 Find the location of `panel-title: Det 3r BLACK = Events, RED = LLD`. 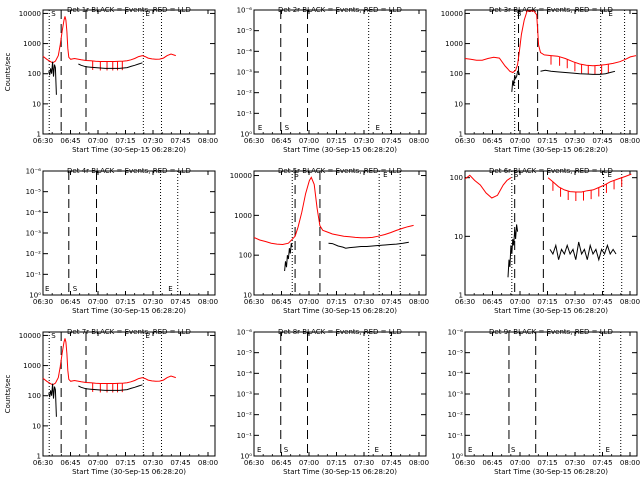

panel-title: Det 3r BLACK = Events, RED = LLD is located at coordinates (551, 10).